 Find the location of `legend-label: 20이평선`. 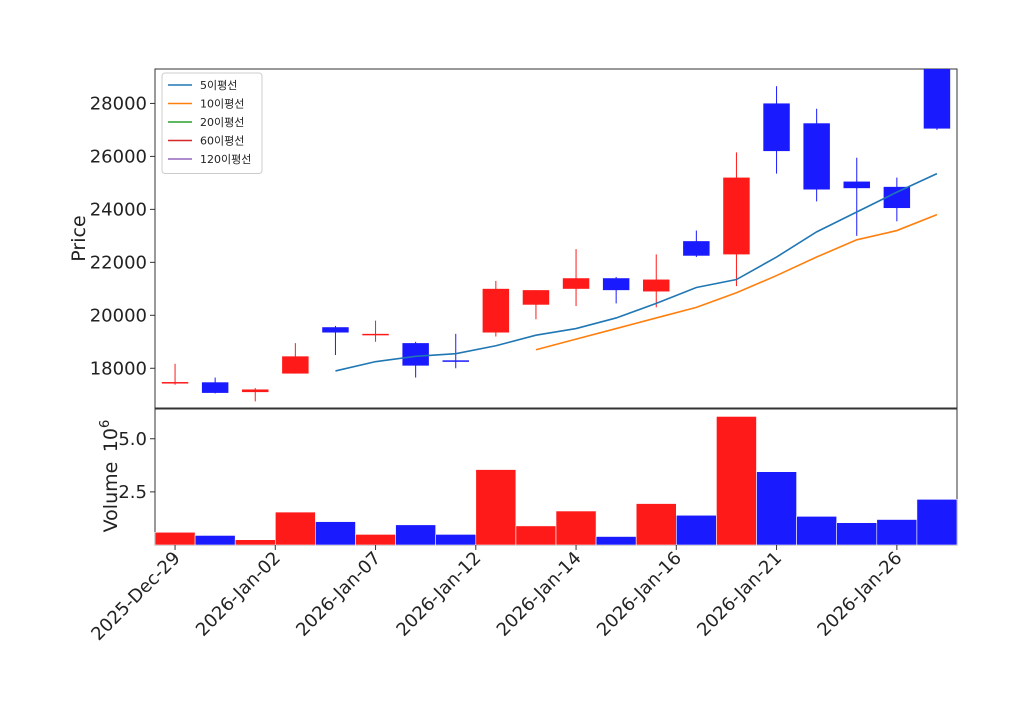

legend-label: 20이평선 is located at coordinates (222, 122).